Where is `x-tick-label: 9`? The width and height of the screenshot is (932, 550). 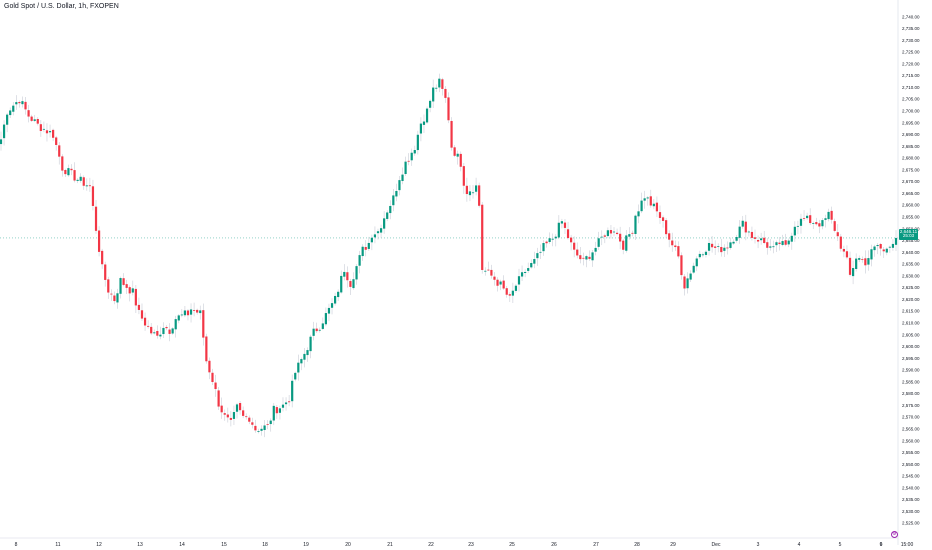 x-tick-label: 9 is located at coordinates (881, 545).